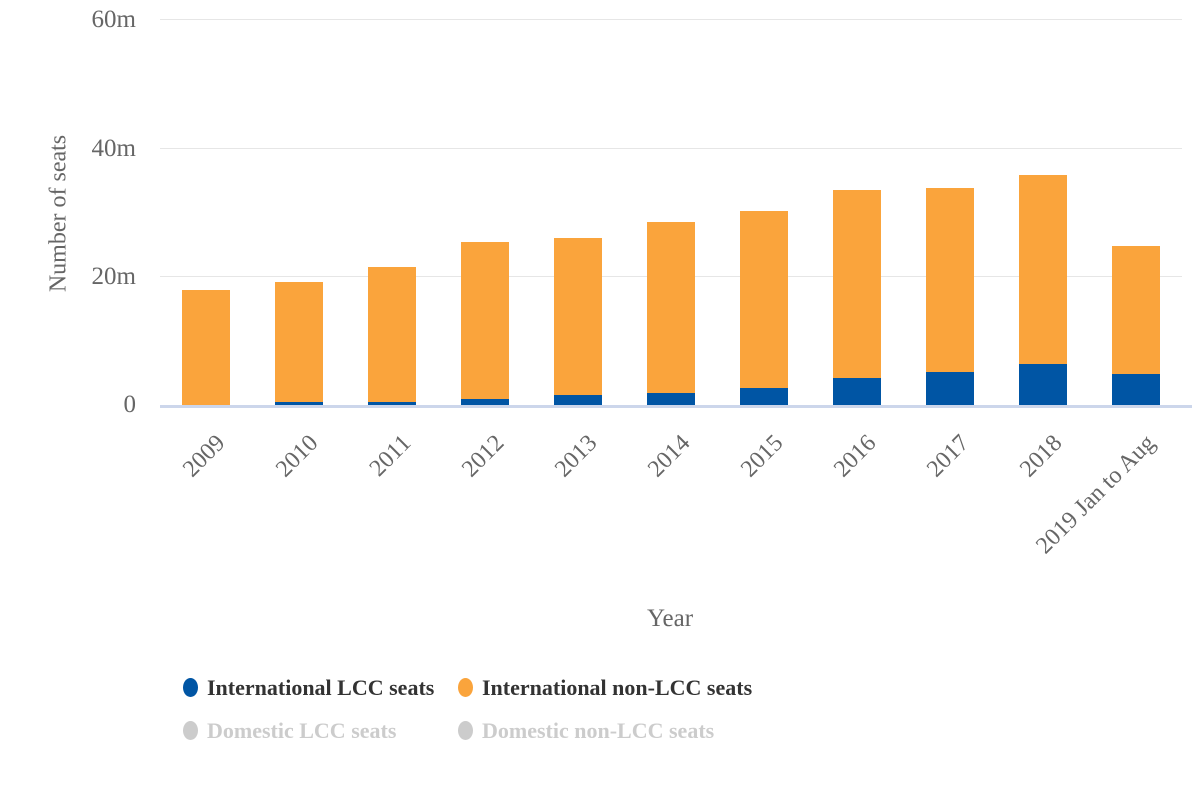 The height and width of the screenshot is (800, 1200). What do you see at coordinates (483, 456) in the screenshot?
I see `x-tick-label: 2012` at bounding box center [483, 456].